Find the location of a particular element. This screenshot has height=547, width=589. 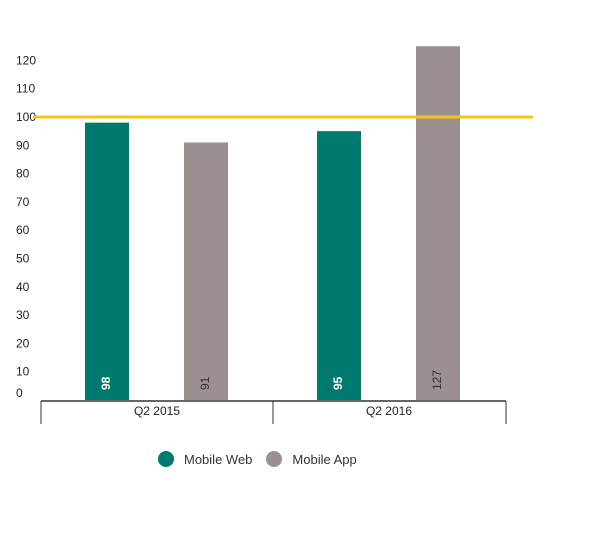

y-tick-label: 60 is located at coordinates (23, 230).